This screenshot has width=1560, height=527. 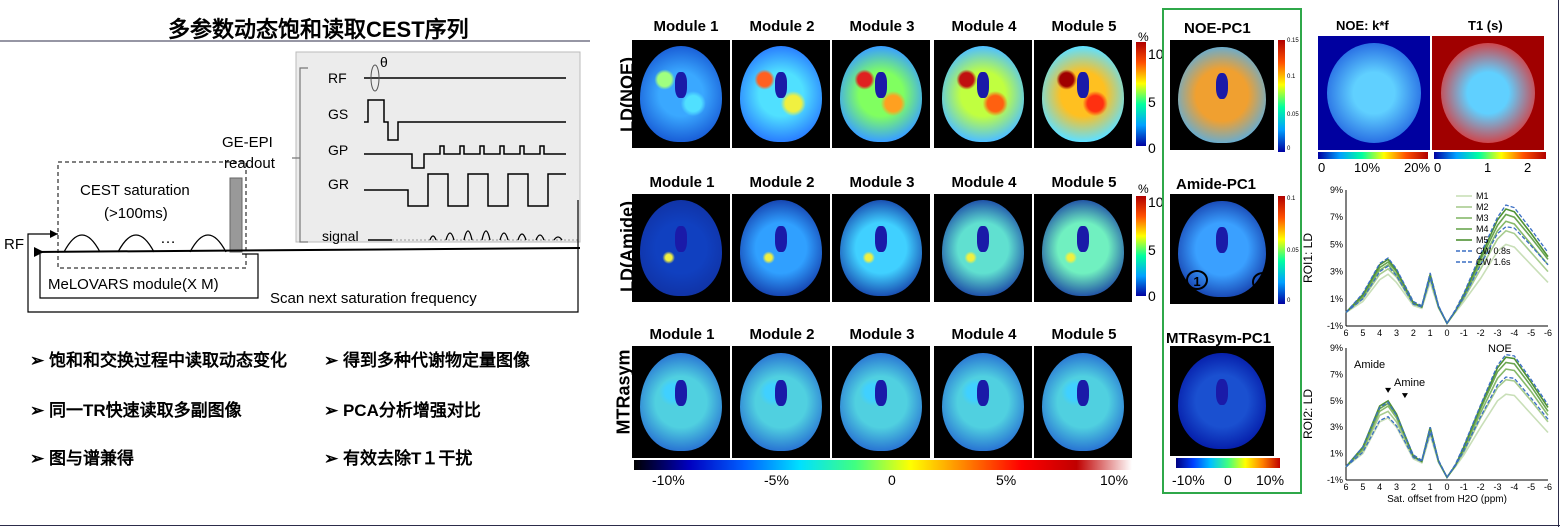 What do you see at coordinates (1373, 155) in the screenshot?
I see `kf-colorbar` at bounding box center [1373, 155].